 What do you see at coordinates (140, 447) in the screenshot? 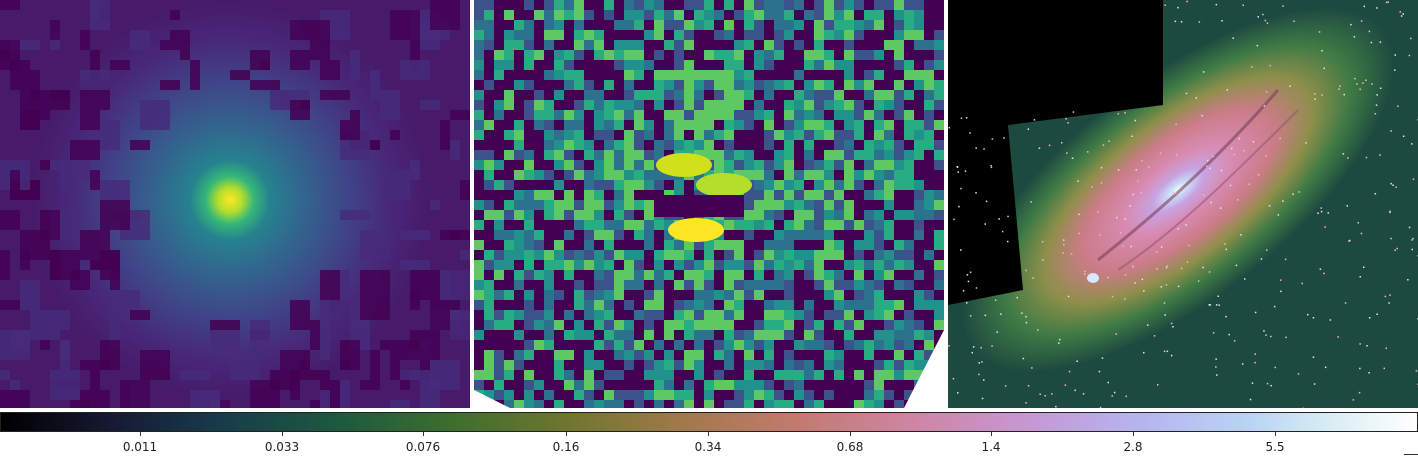
I see `colorbar-tick-label: 0.011` at bounding box center [140, 447].